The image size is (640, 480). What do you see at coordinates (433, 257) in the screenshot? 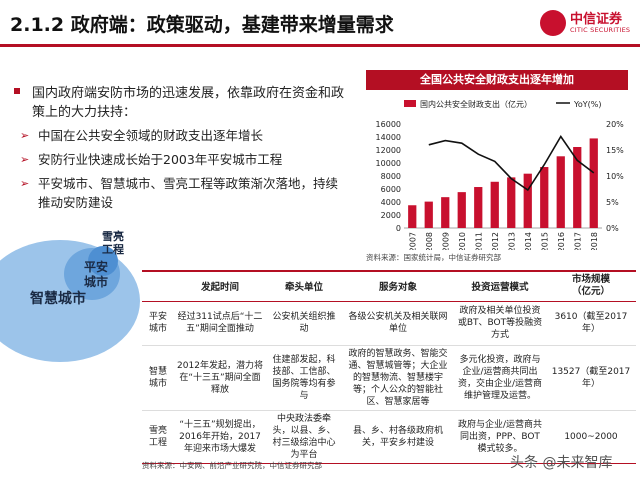
I see `chart-source: 资料来源：国家统计局，中信证券研究部` at bounding box center [433, 257].